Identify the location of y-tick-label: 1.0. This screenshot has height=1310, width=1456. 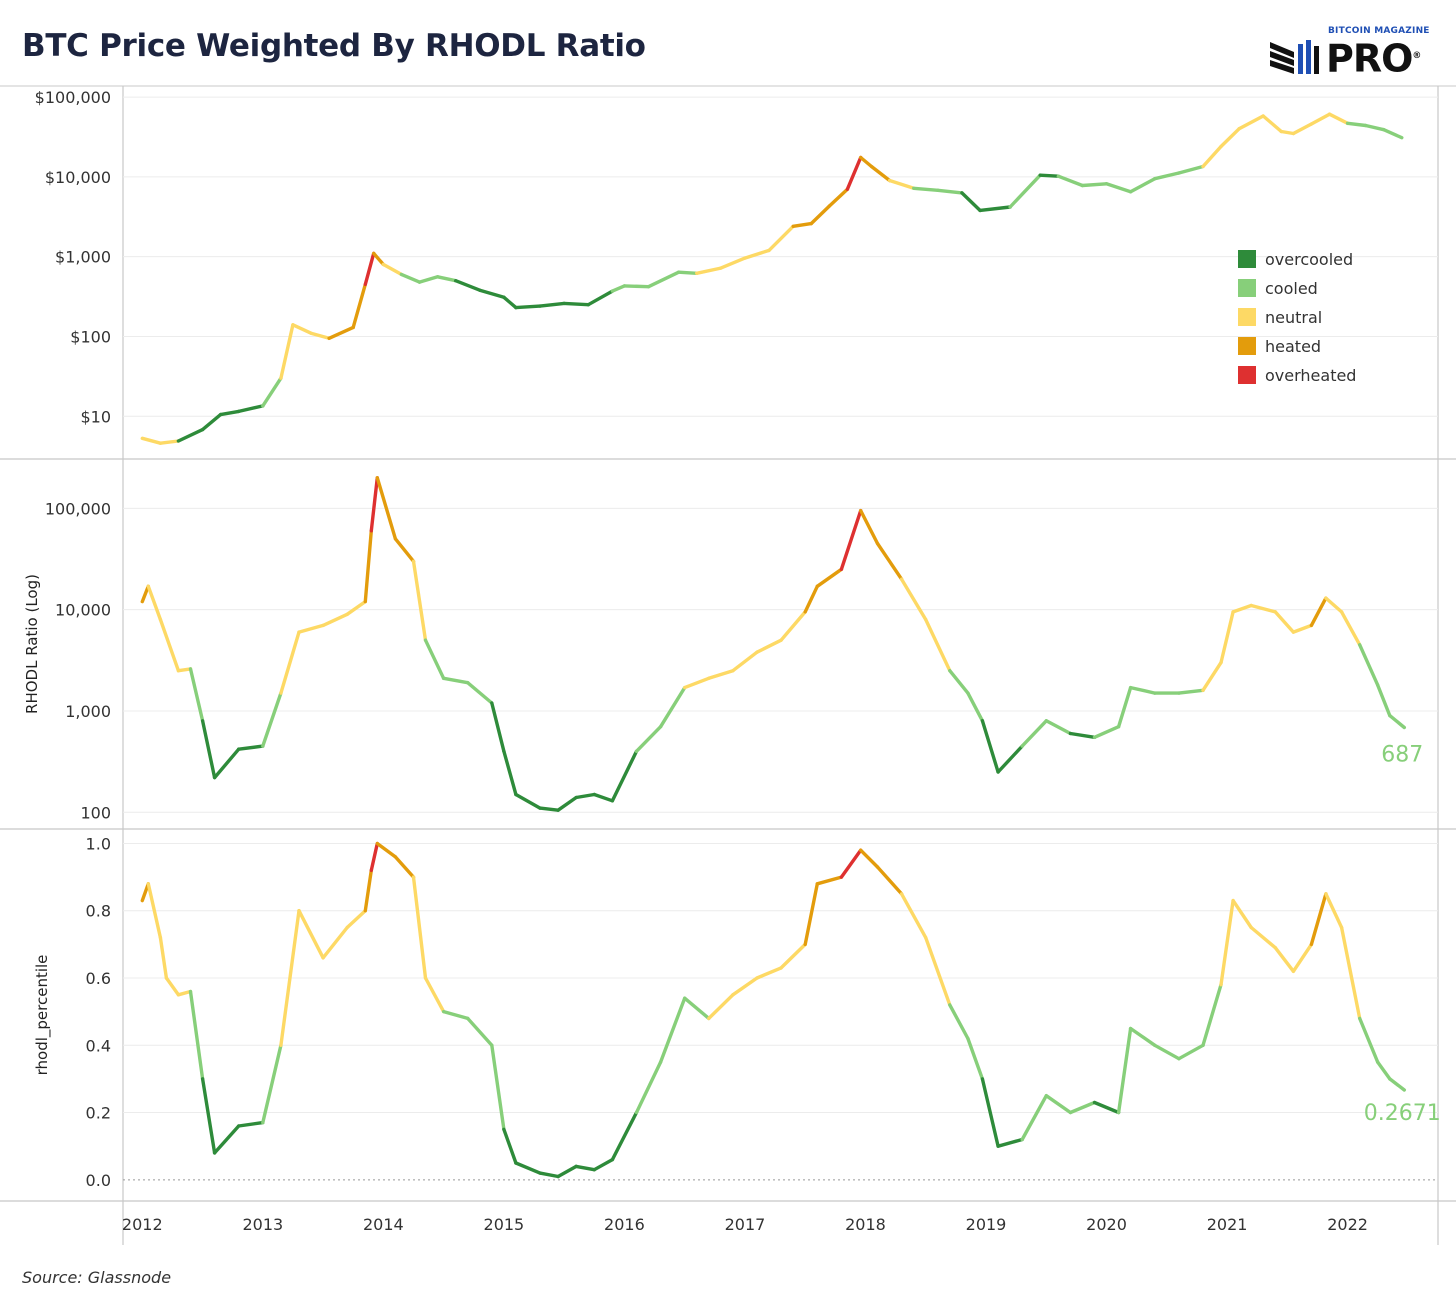
(98, 843).